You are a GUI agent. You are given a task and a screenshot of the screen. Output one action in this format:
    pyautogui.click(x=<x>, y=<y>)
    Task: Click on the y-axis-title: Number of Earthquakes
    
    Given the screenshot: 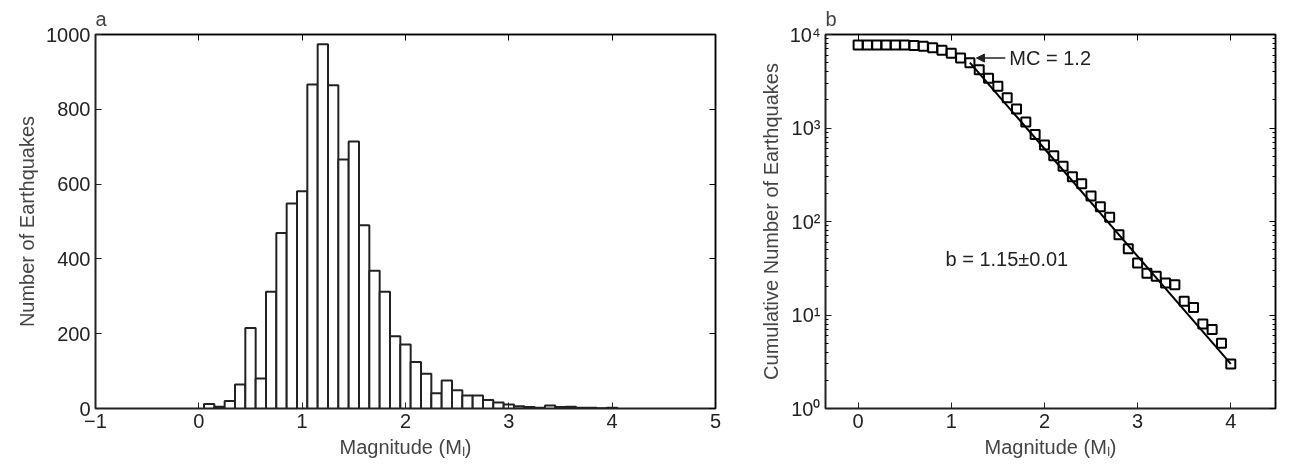 What is the action you would take?
    pyautogui.click(x=27, y=221)
    